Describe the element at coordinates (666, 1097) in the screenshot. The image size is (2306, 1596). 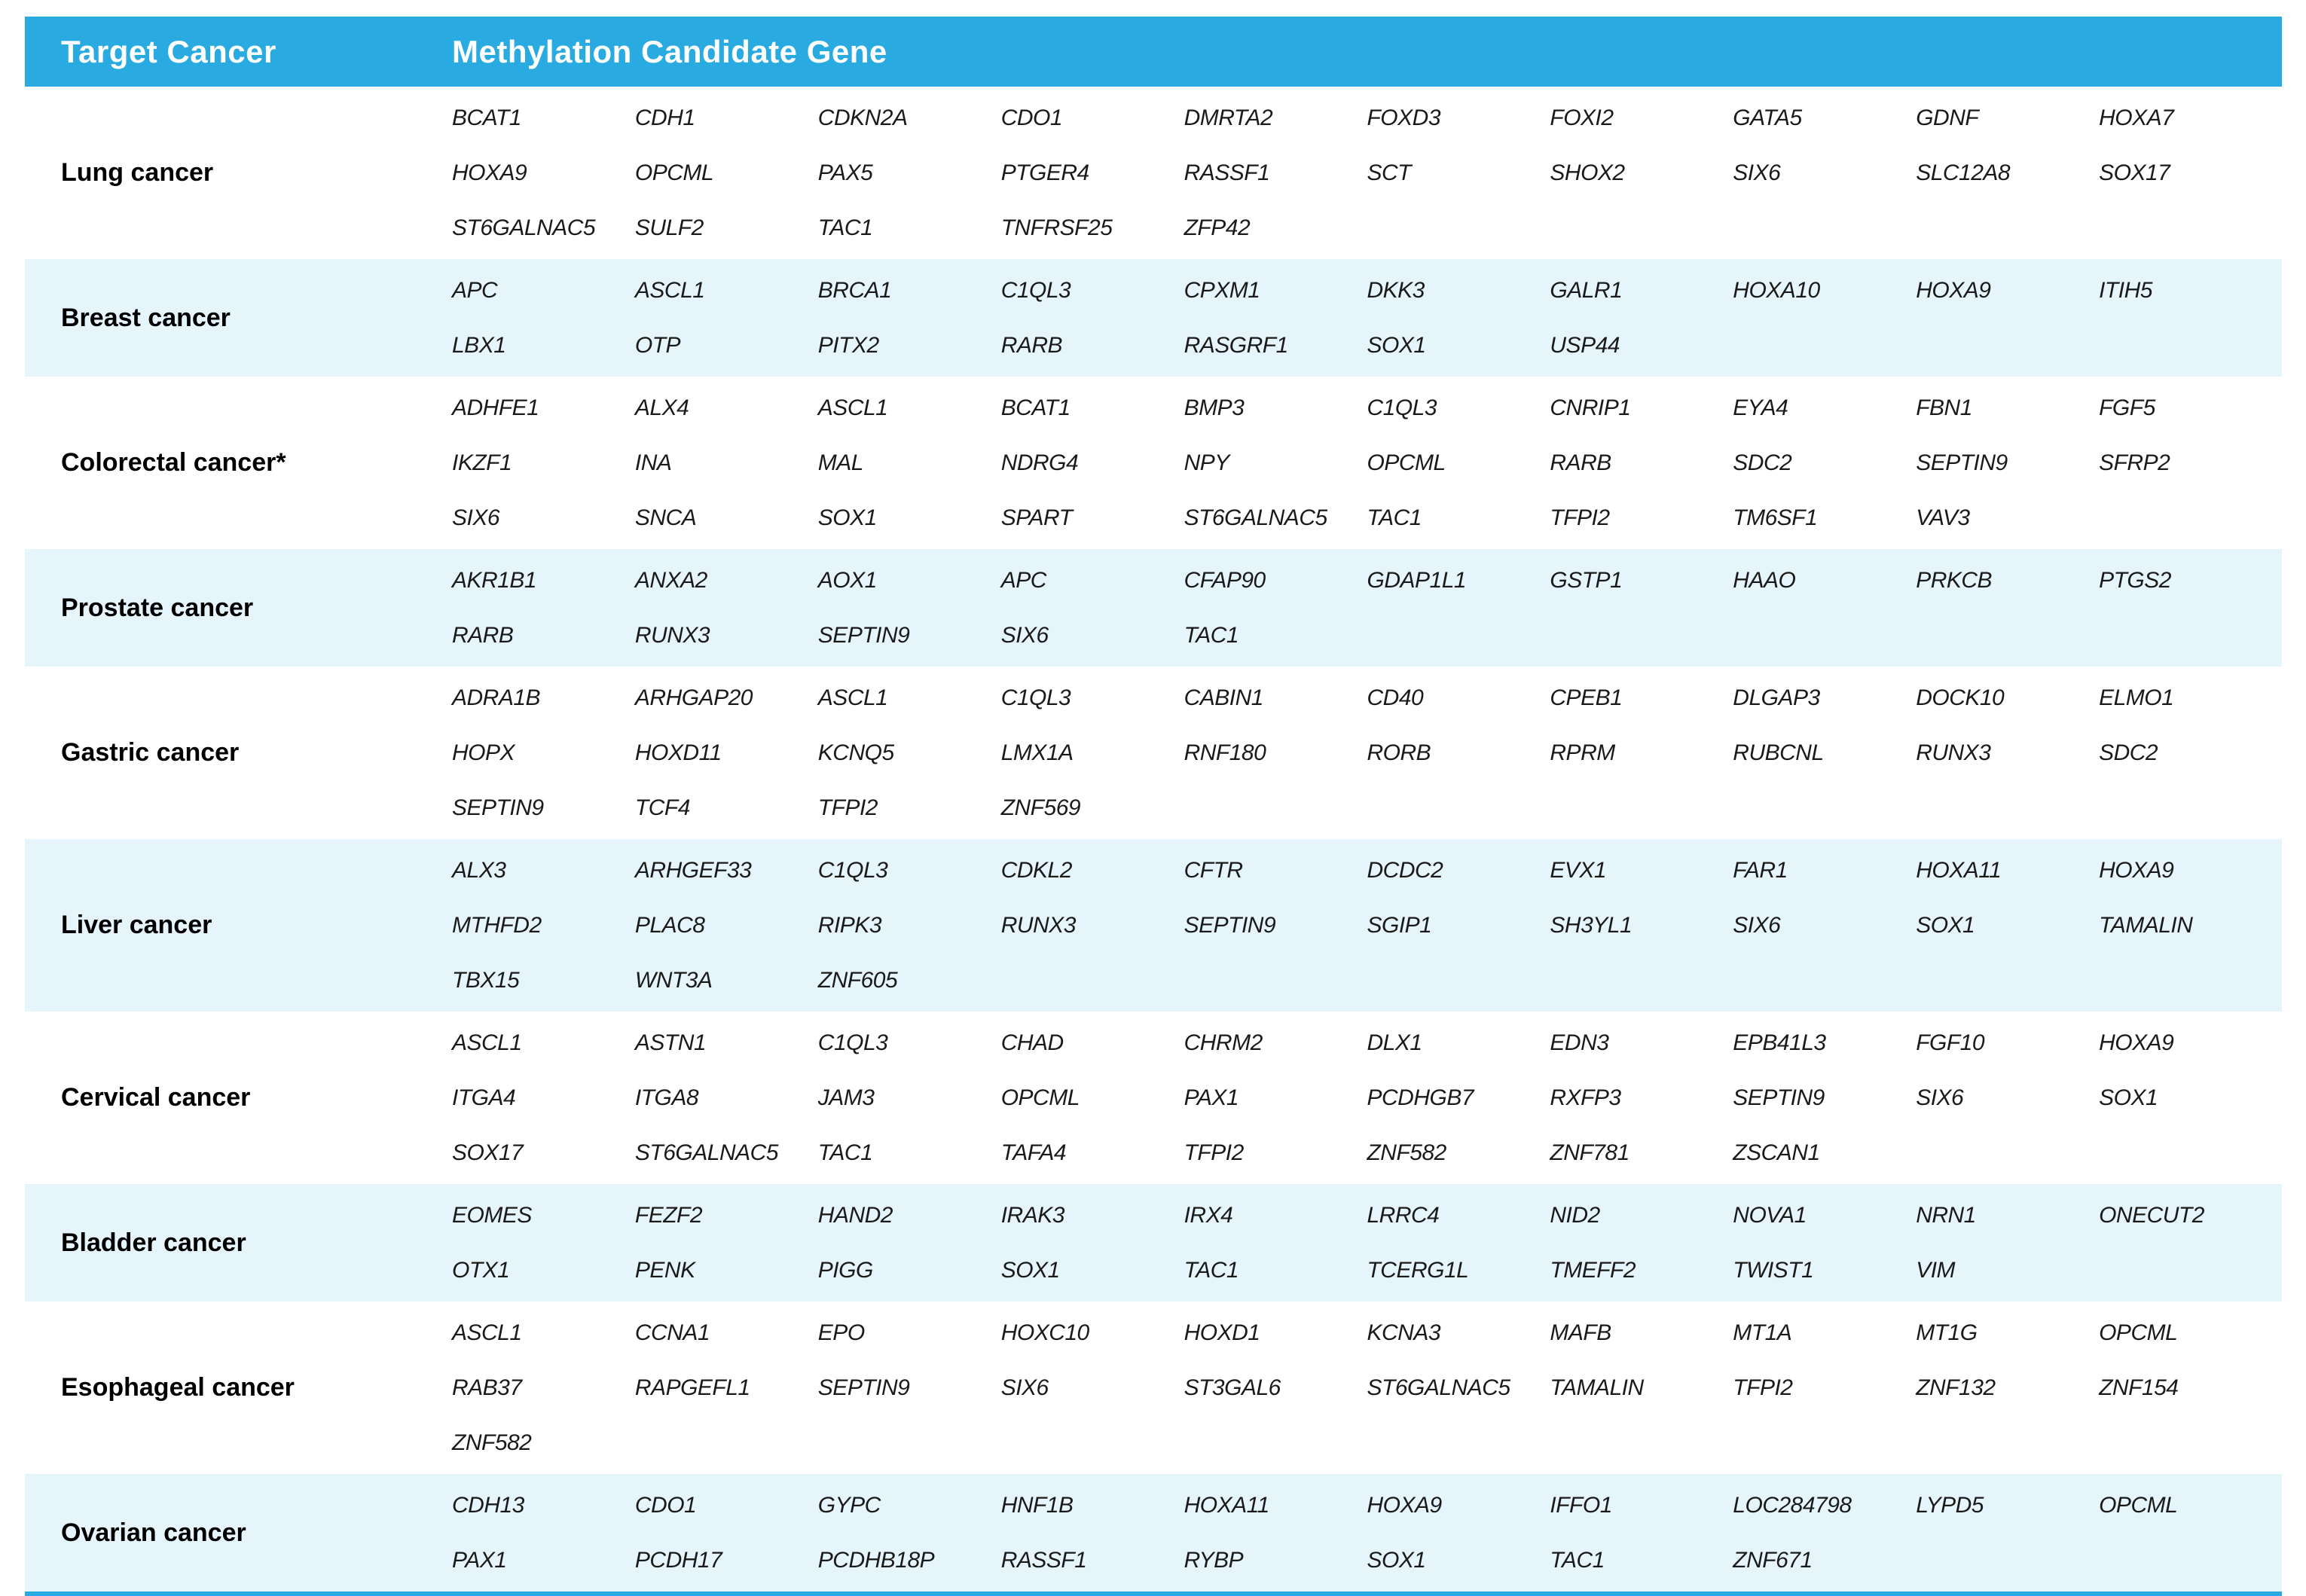
I see `gene-name: ITGA8` at that location.